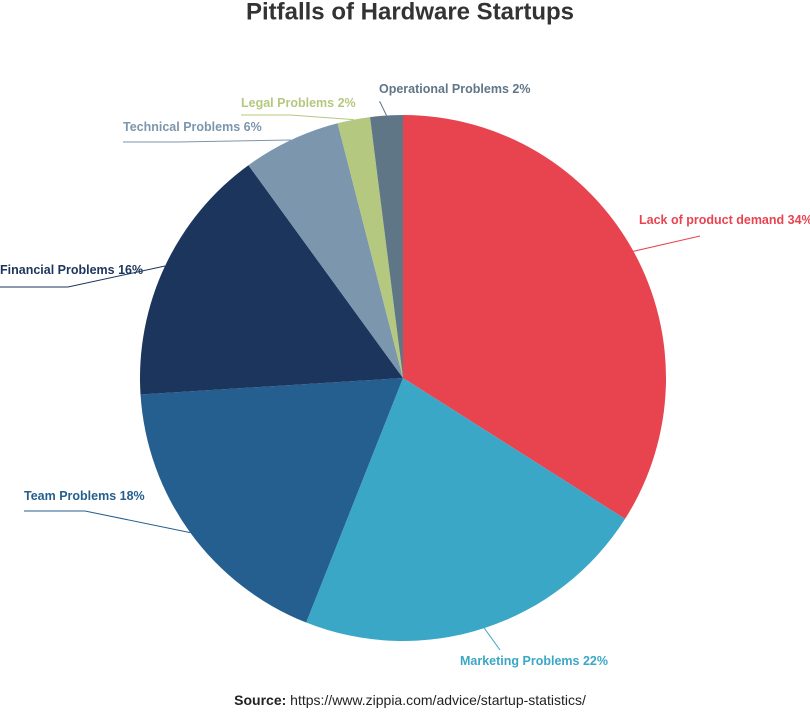 Image resolution: width=810 pixels, height=715 pixels. I want to click on value-label: 6%, so click(253, 127).